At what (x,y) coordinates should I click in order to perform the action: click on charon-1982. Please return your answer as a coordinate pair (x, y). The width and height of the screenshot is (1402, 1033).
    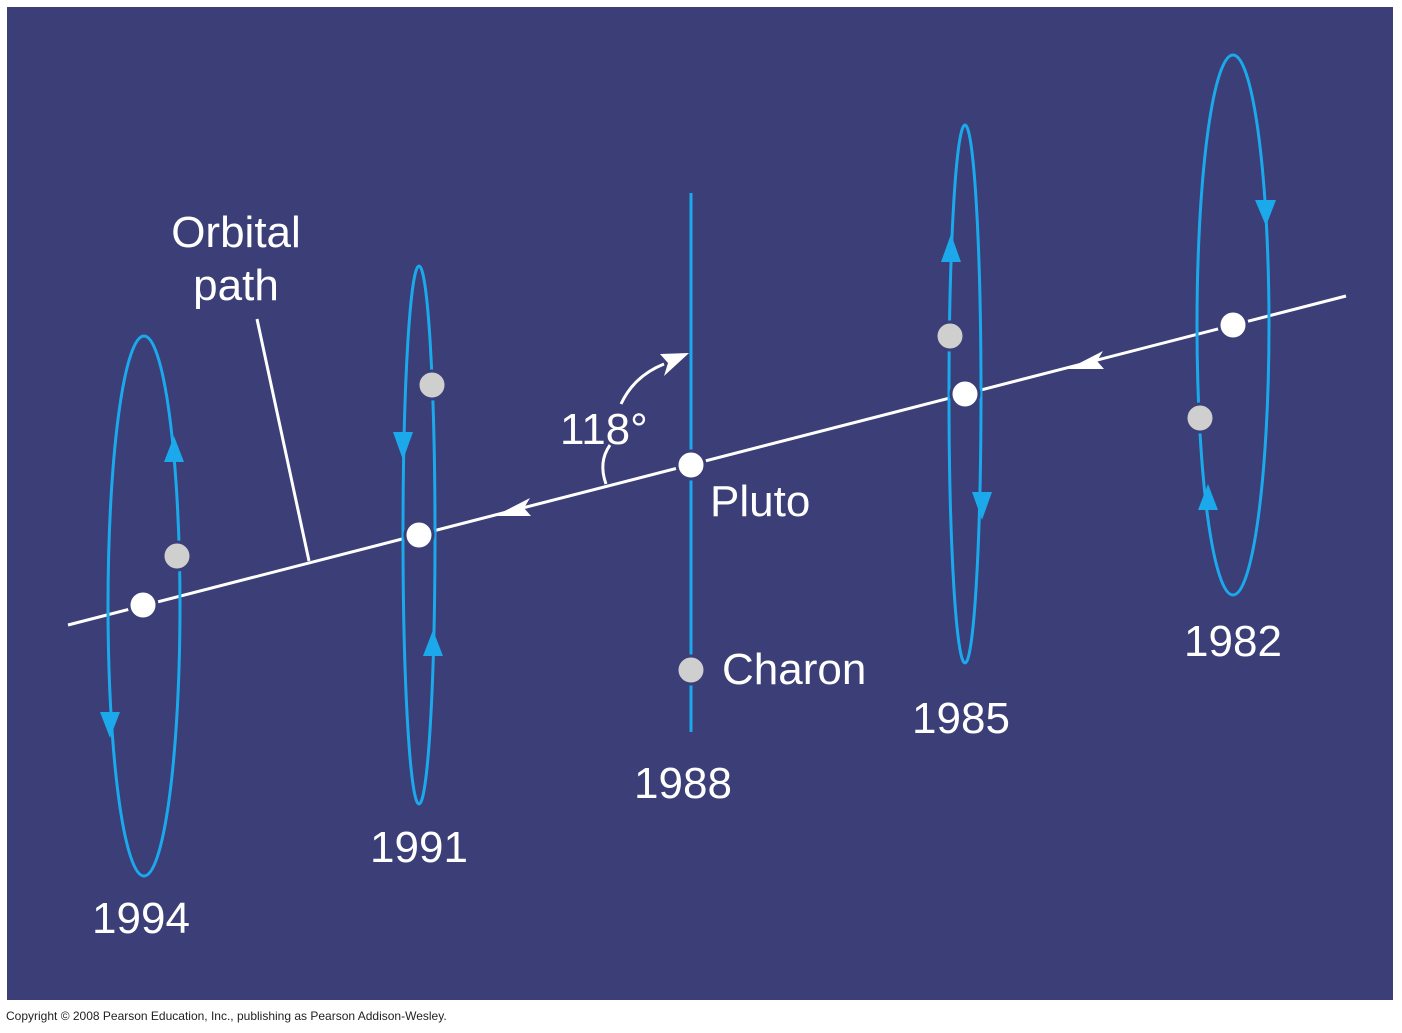
    Looking at the image, I should click on (1200, 418).